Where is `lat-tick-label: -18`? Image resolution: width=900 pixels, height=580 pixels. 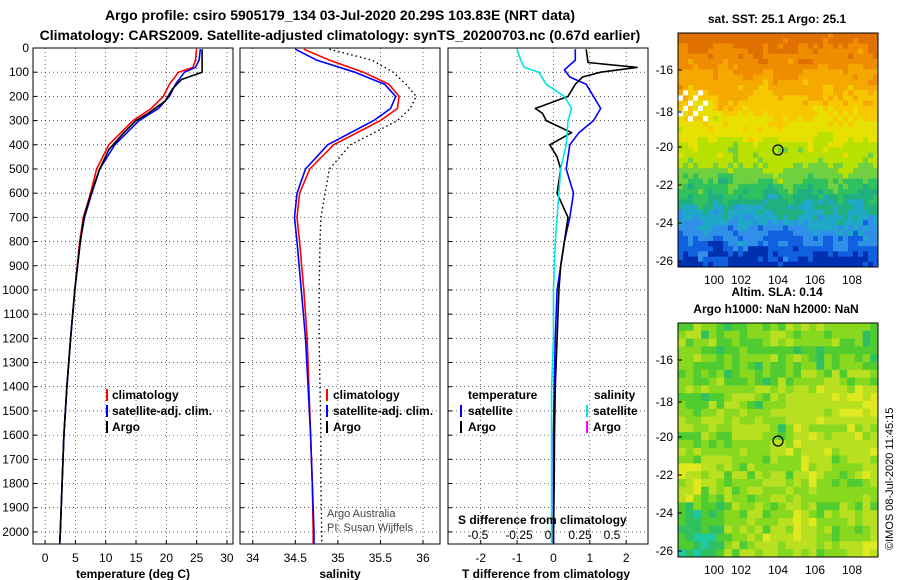
lat-tick-label: -18 is located at coordinates (665, 402).